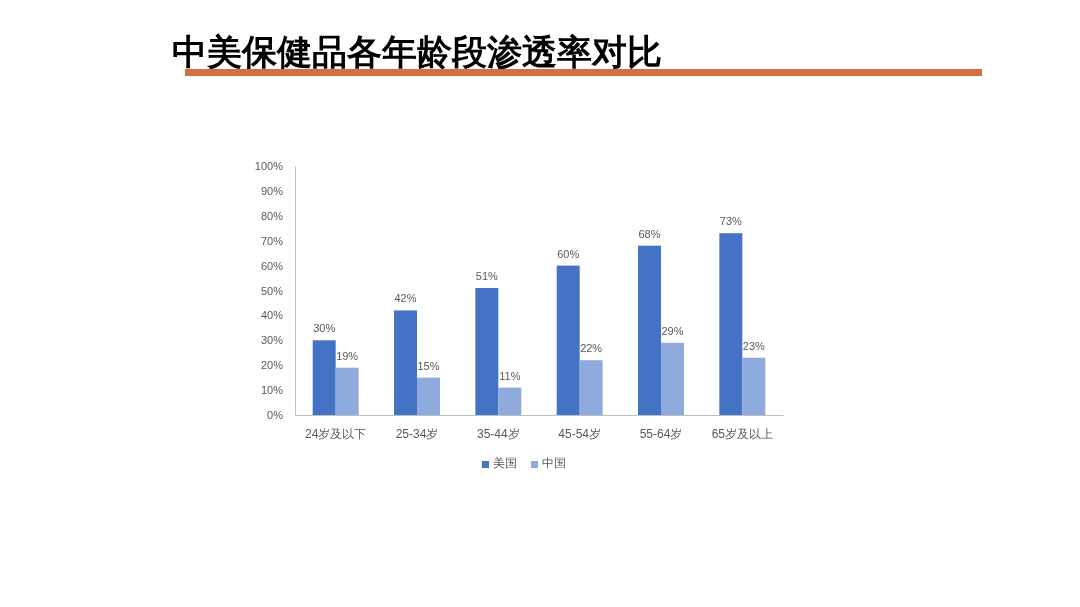 This screenshot has width=1080, height=607. Describe the element at coordinates (272, 340) in the screenshot. I see `y-tick-label: 30%` at that location.